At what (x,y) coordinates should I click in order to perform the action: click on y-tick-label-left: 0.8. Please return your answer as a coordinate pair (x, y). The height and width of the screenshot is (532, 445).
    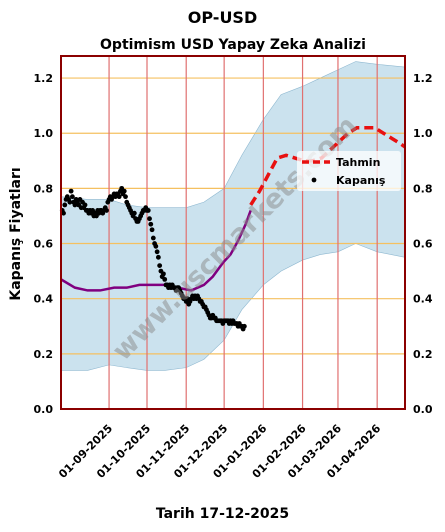
    Looking at the image, I should click on (44, 188).